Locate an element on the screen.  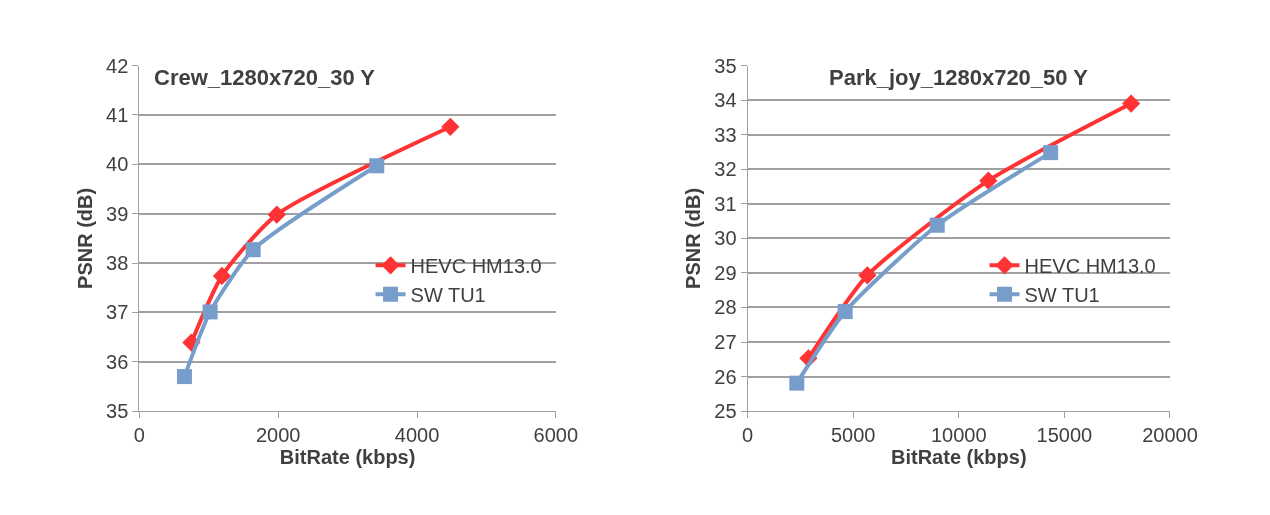
y-tick-label: 41 is located at coordinates (117, 114).